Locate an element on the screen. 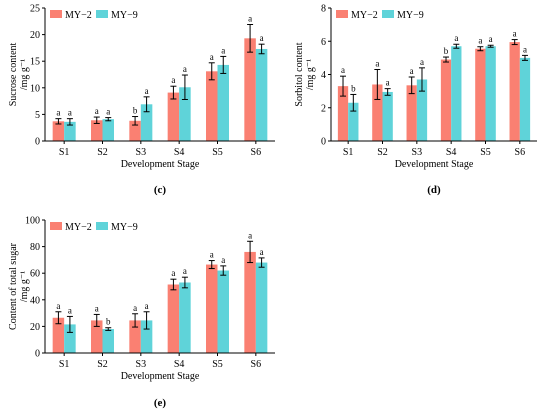  bar-c-MY2-S5 is located at coordinates (212, 106).